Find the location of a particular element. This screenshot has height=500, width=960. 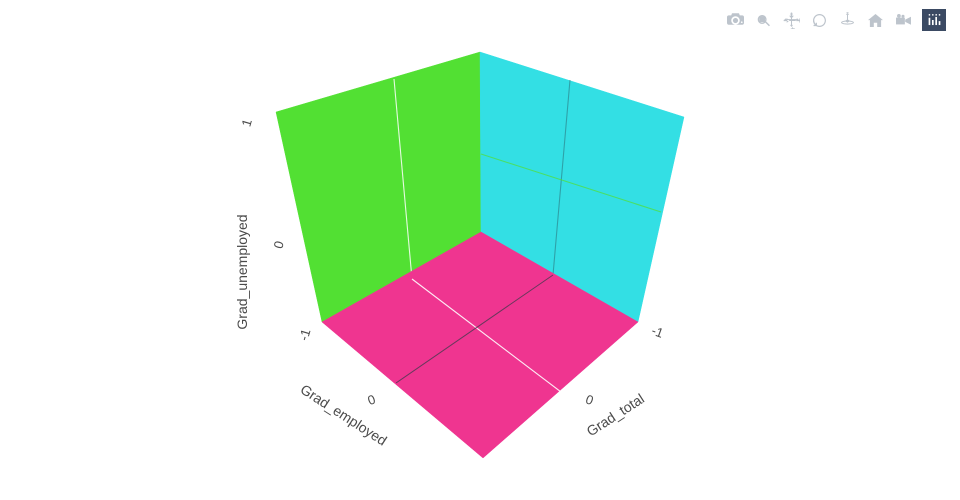

download-png-button is located at coordinates (735, 20).